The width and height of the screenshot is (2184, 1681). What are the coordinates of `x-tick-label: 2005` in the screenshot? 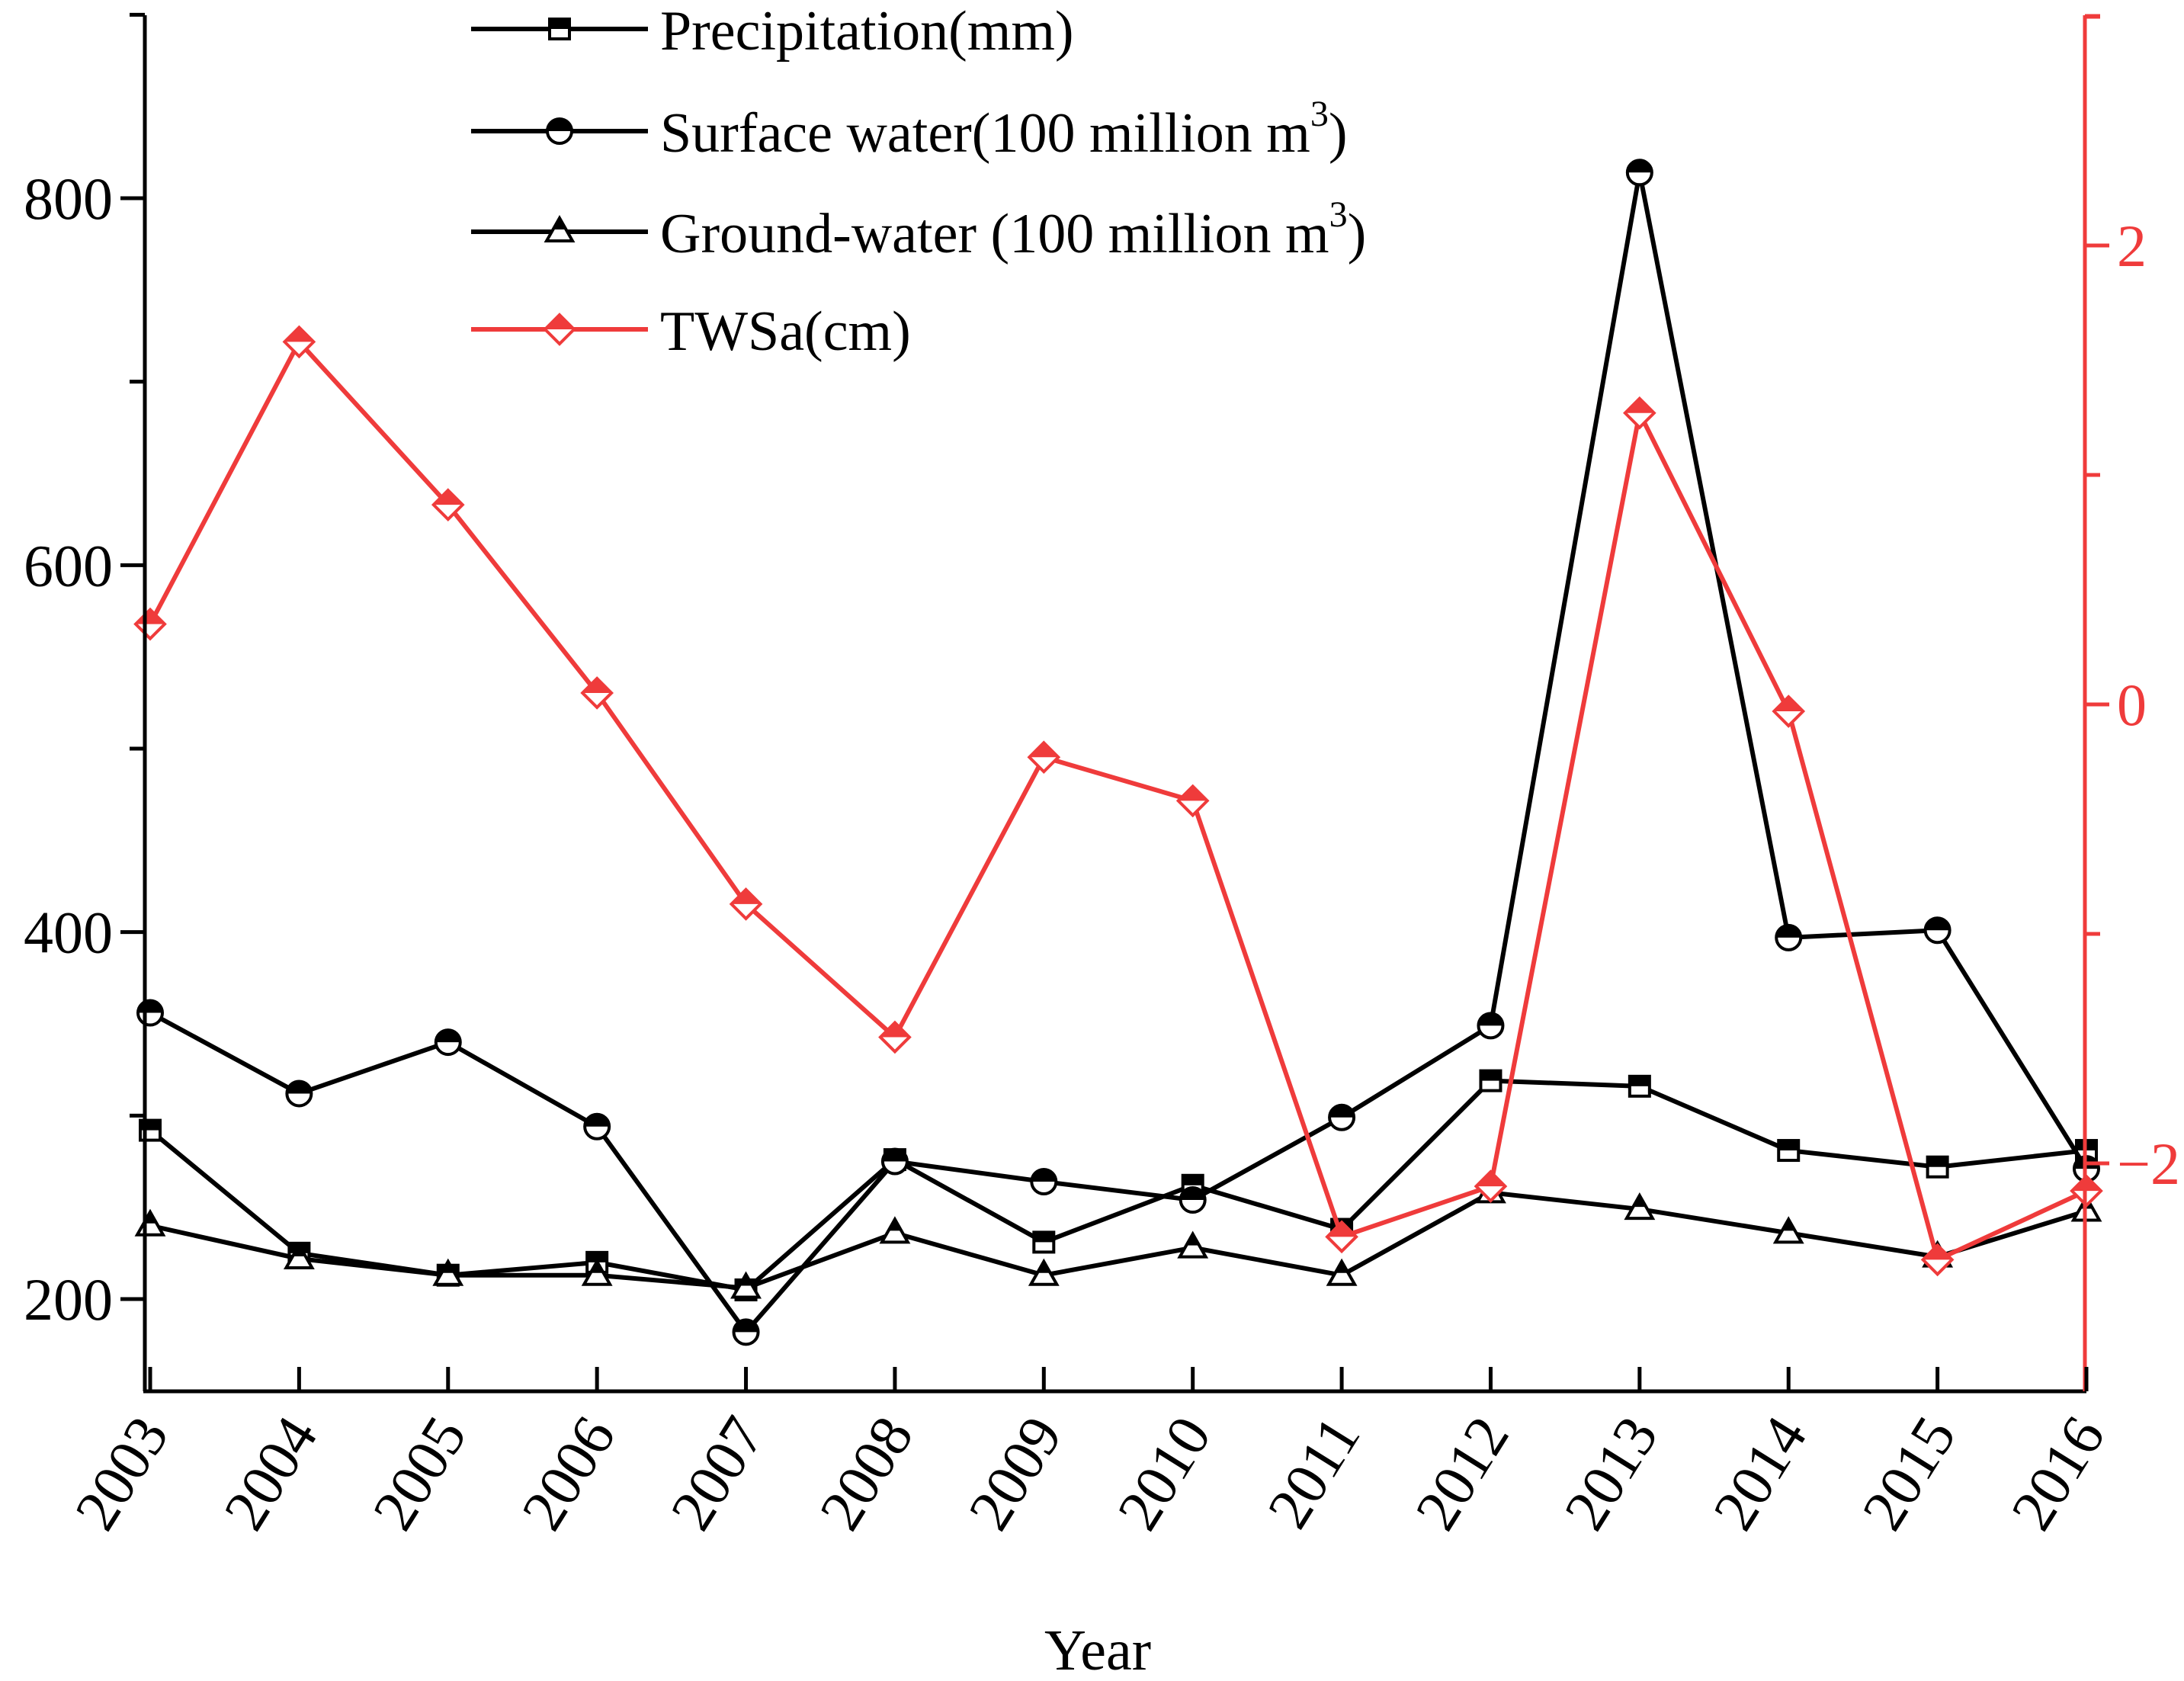 It's located at (419, 1473).